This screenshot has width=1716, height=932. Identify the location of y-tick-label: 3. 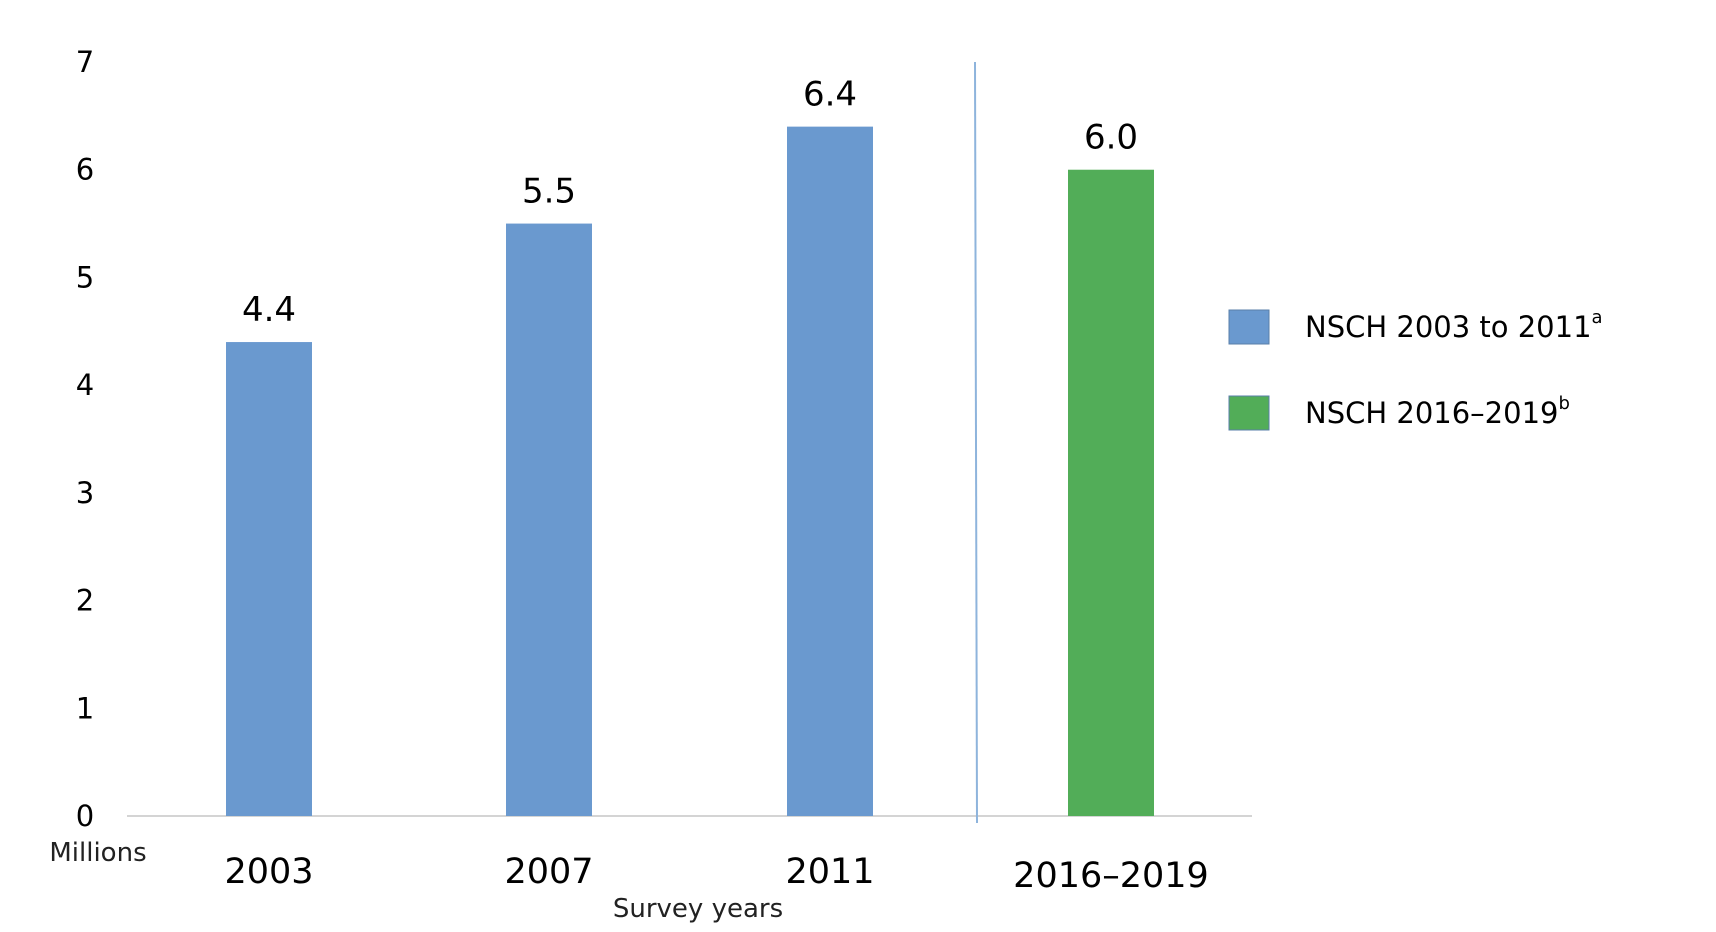
(85, 493).